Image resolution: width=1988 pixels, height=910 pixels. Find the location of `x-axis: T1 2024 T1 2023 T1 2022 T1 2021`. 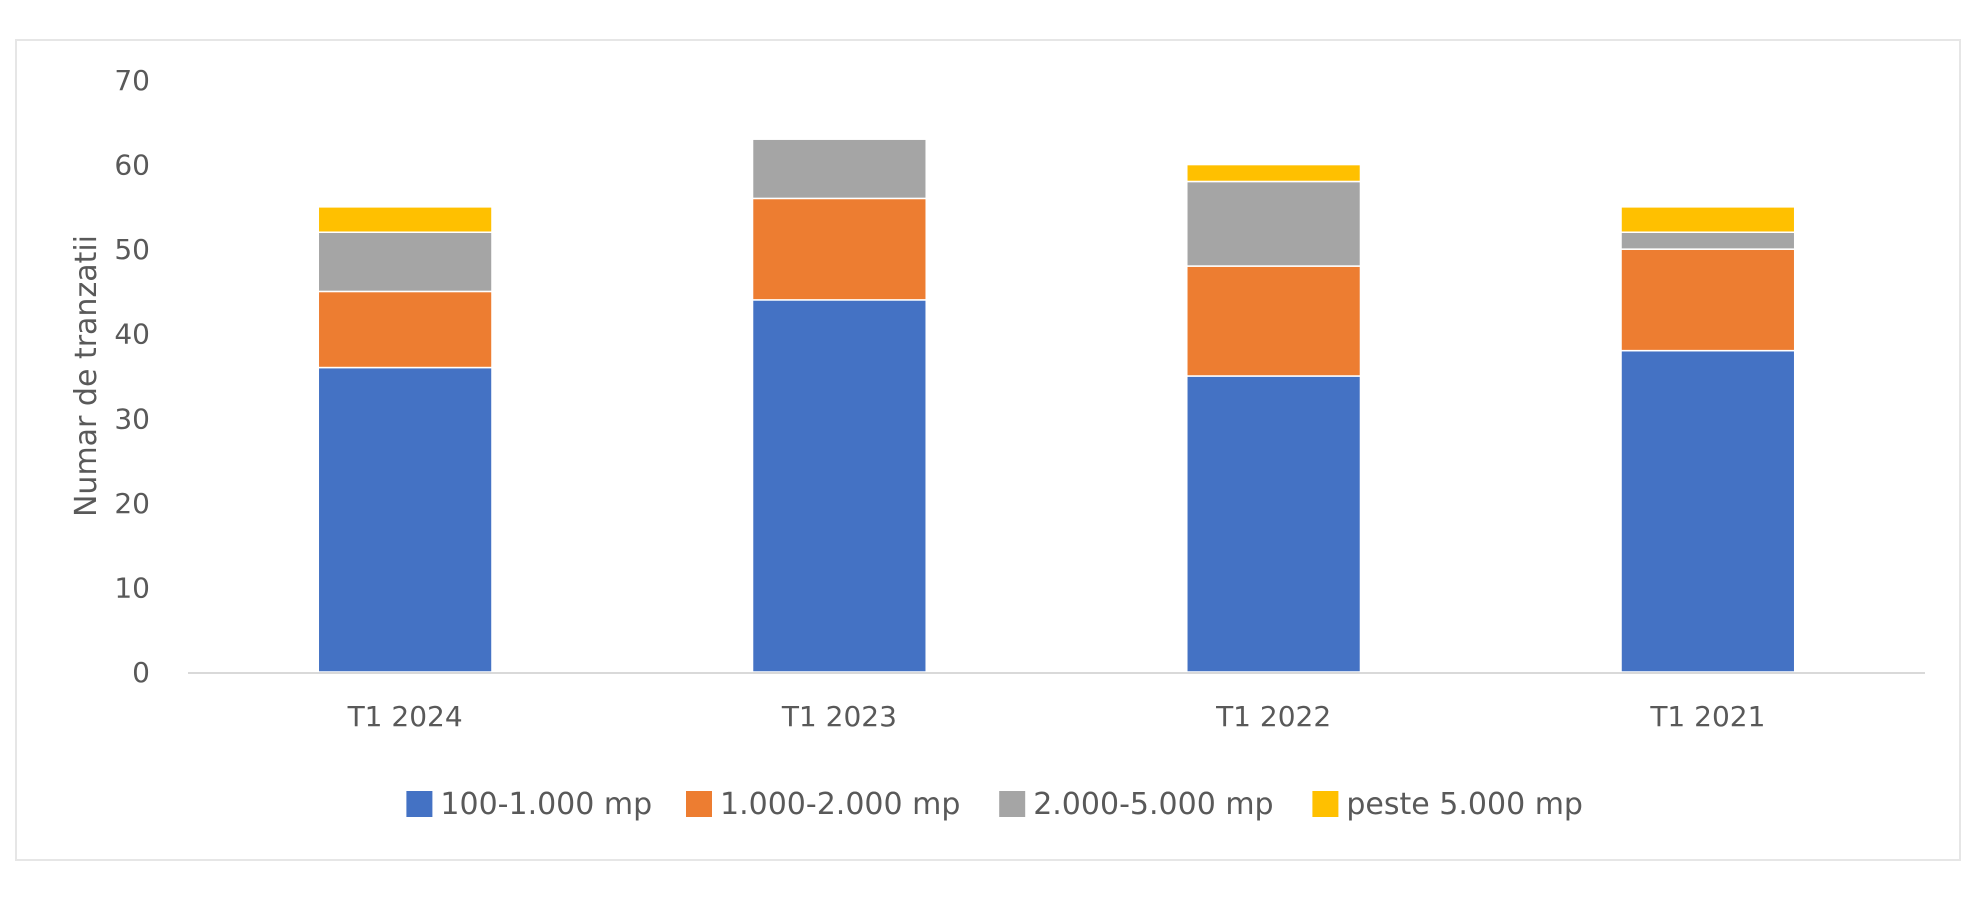

x-axis: T1 2024 T1 2023 T1 2022 T1 2021 is located at coordinates (1056, 716).